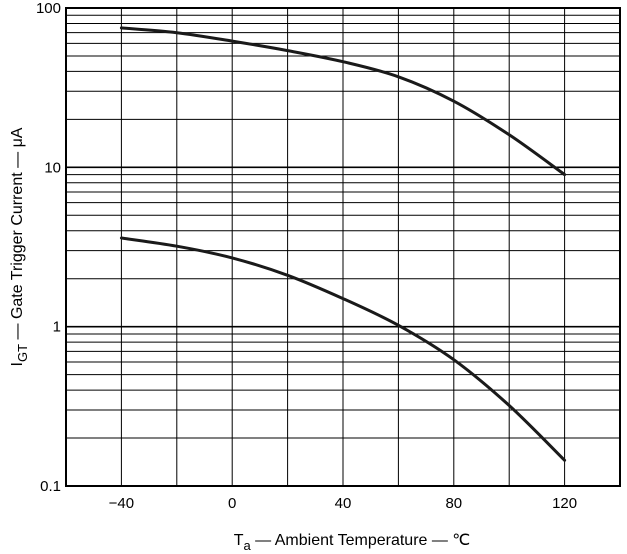 The height and width of the screenshot is (554, 627). I want to click on y-tick-label: 100, so click(48, 8).